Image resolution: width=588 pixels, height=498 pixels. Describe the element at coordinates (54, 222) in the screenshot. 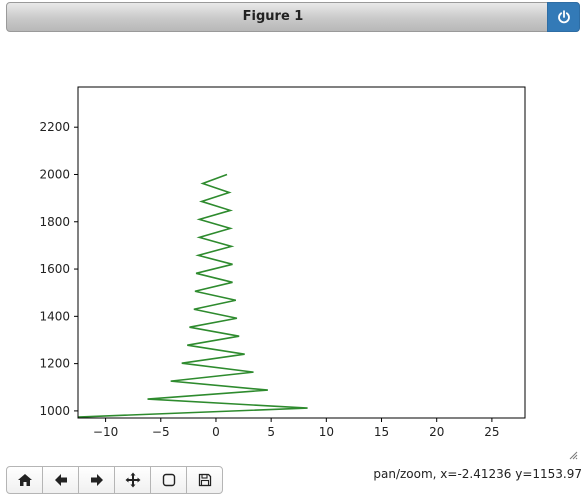

I see `y-tick-label: 1800` at that location.